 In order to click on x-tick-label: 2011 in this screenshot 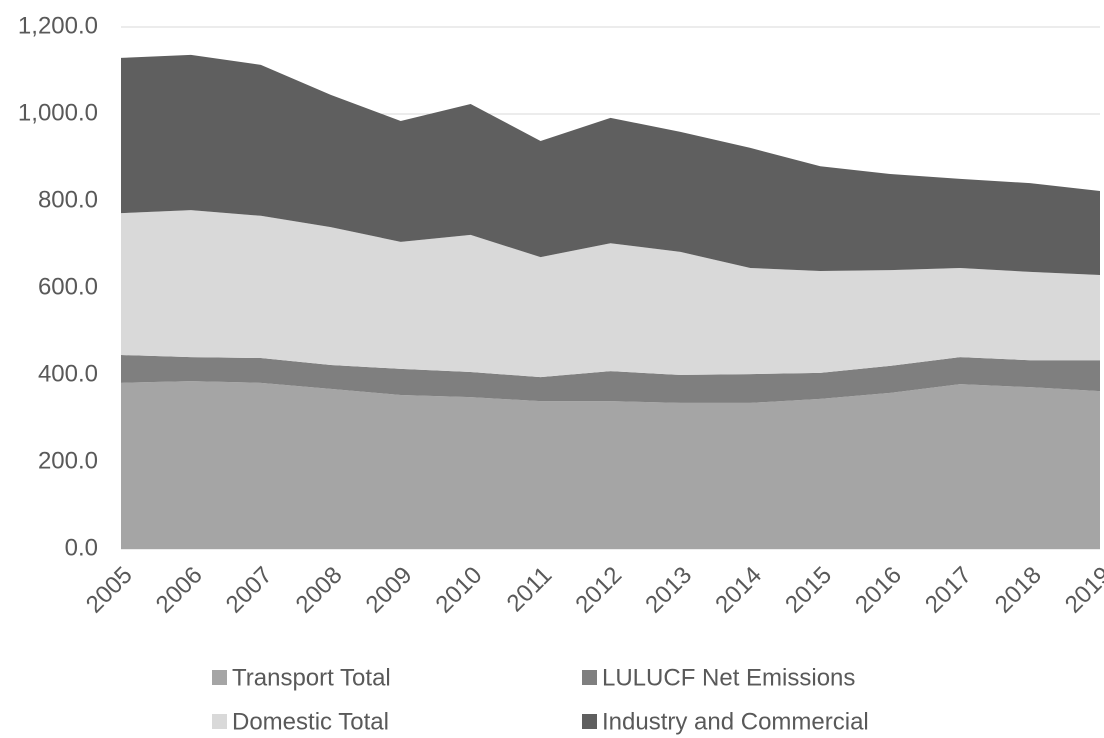, I will do `click(530, 590)`.